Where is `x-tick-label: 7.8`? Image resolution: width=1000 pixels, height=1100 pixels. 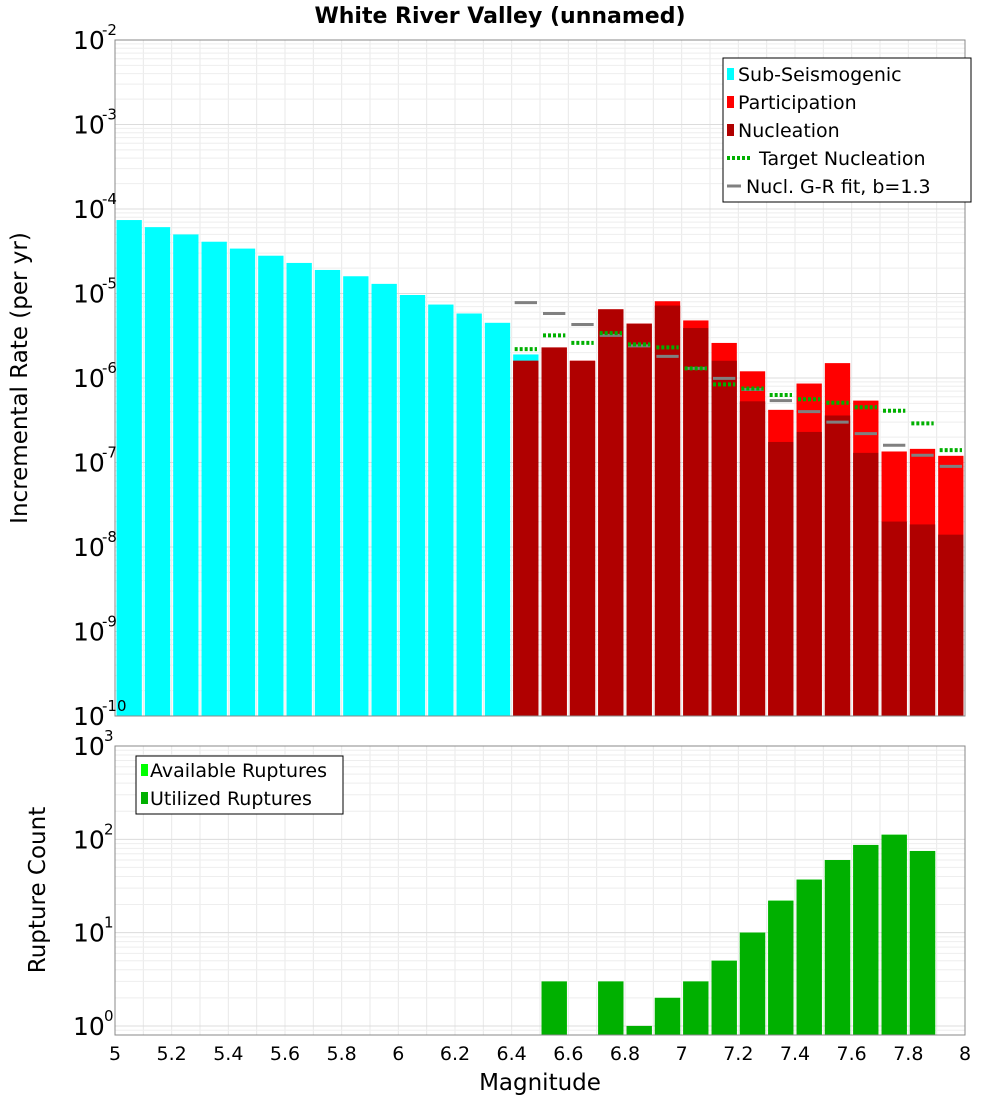
x-tick-label: 7.8 is located at coordinates (908, 1054).